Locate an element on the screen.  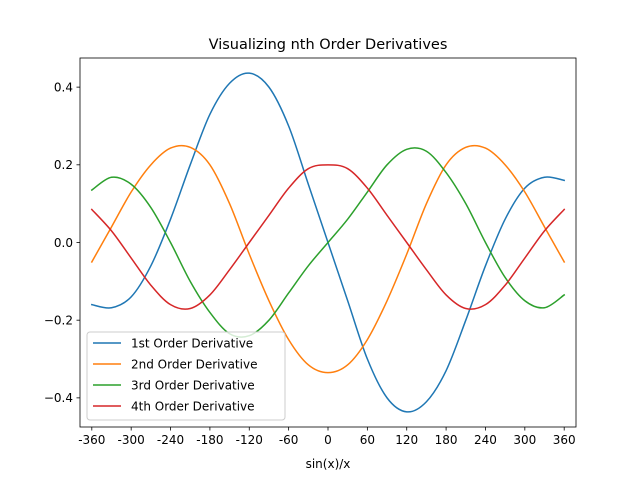
legend-label-4: 4th Order Derivative is located at coordinates (193, 406).